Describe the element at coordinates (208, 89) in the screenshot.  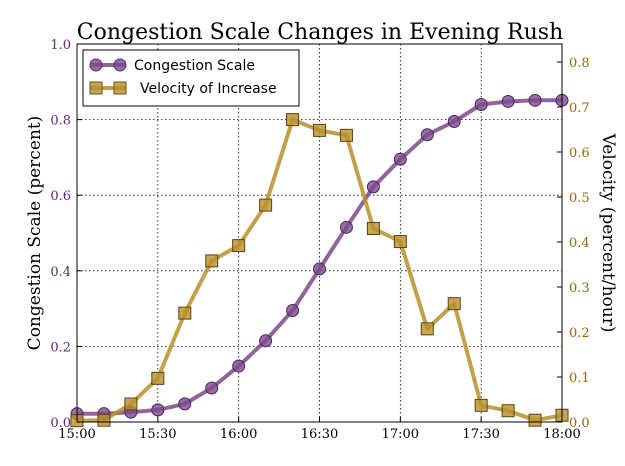
I see `legend-label-velocity: Velocity of Increase` at that location.